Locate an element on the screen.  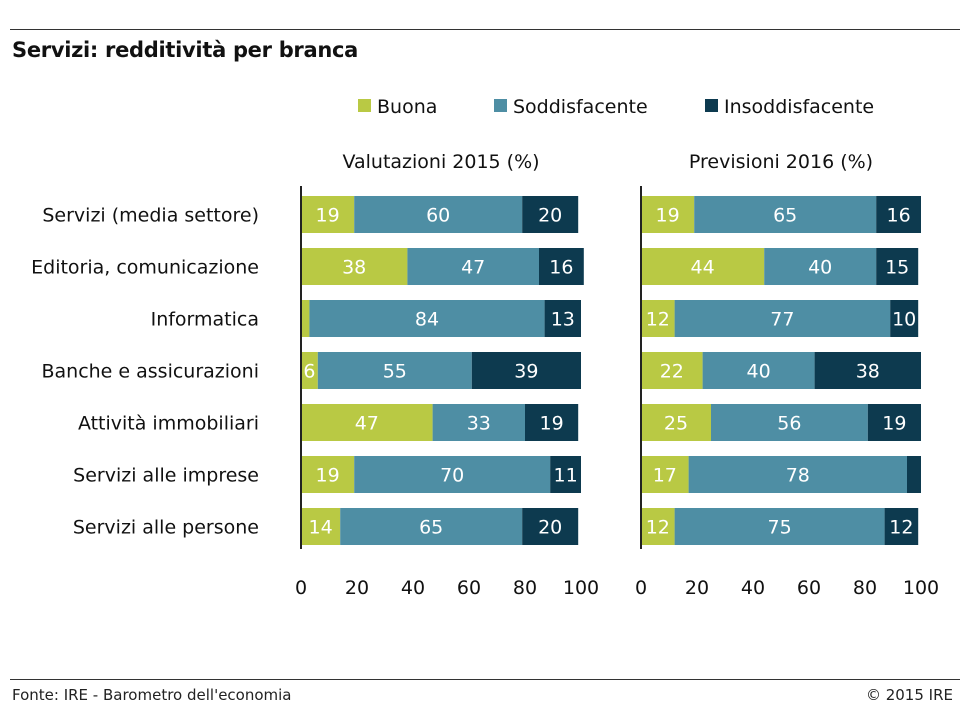
data-label: 15 is located at coordinates (897, 268).